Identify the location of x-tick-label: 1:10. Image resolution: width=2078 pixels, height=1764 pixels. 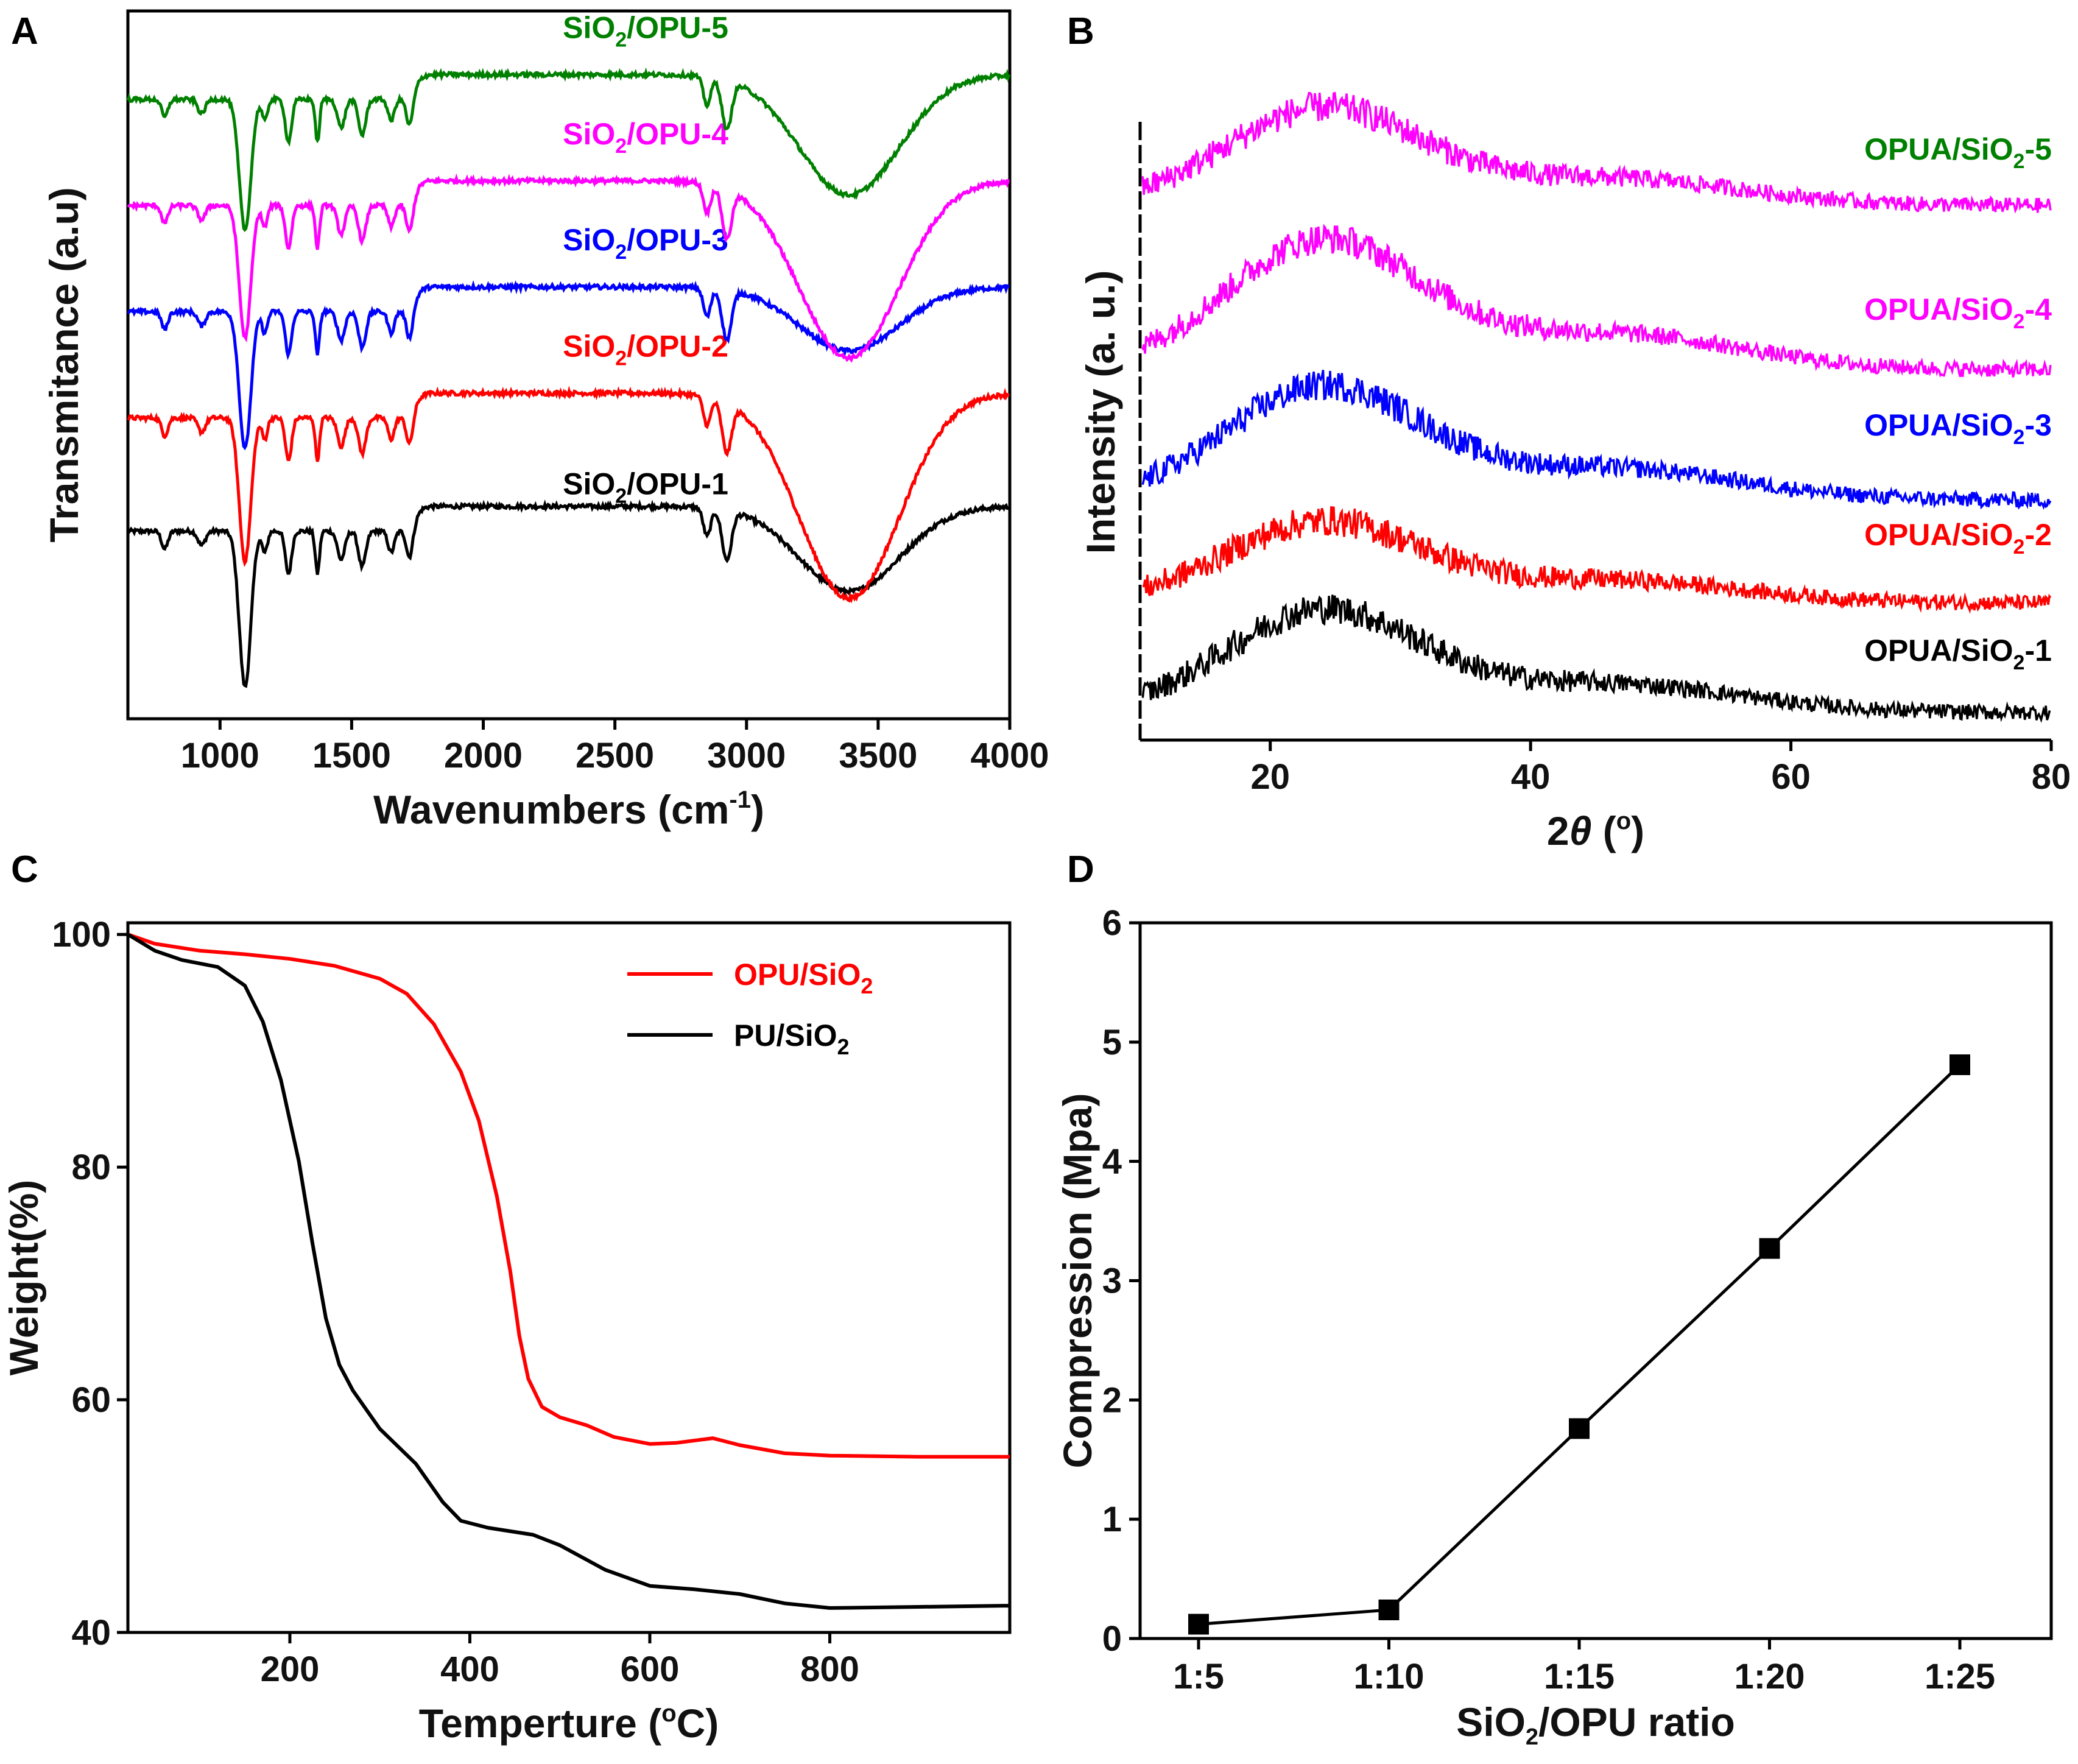
(1388, 1676).